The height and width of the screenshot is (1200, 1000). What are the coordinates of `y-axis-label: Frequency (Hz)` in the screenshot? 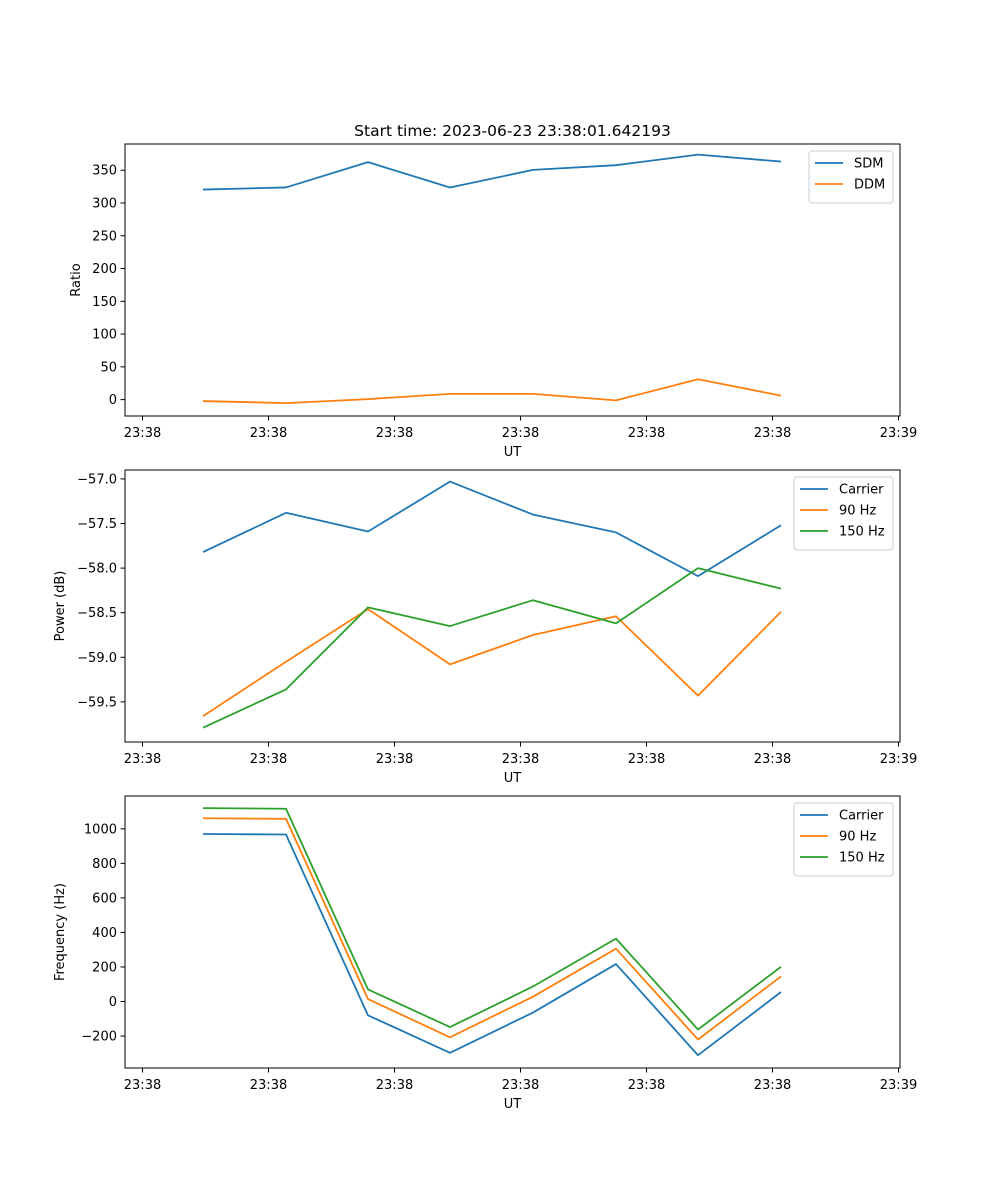 It's located at (60, 932).